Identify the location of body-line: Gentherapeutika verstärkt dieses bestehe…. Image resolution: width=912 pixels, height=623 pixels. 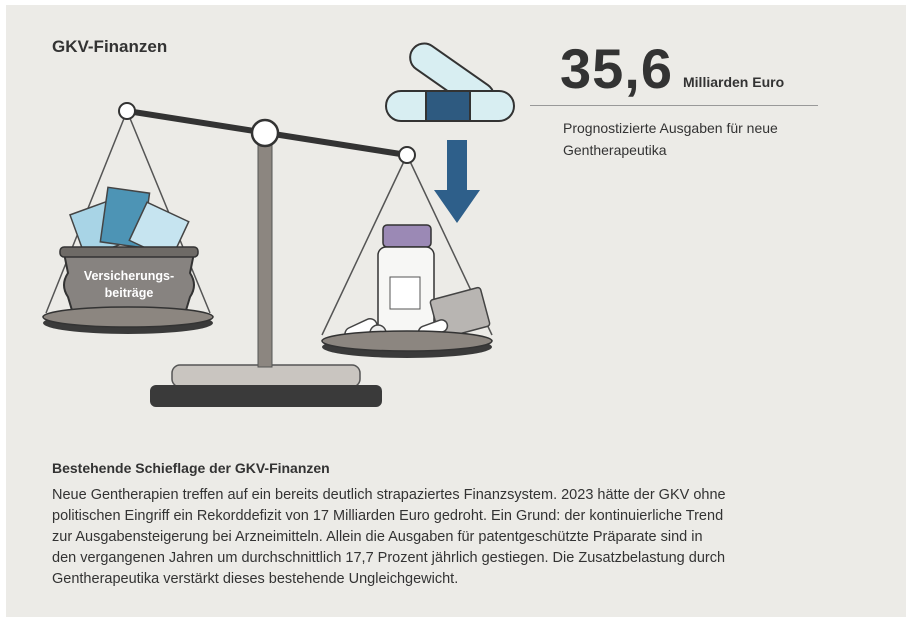
(255, 579).